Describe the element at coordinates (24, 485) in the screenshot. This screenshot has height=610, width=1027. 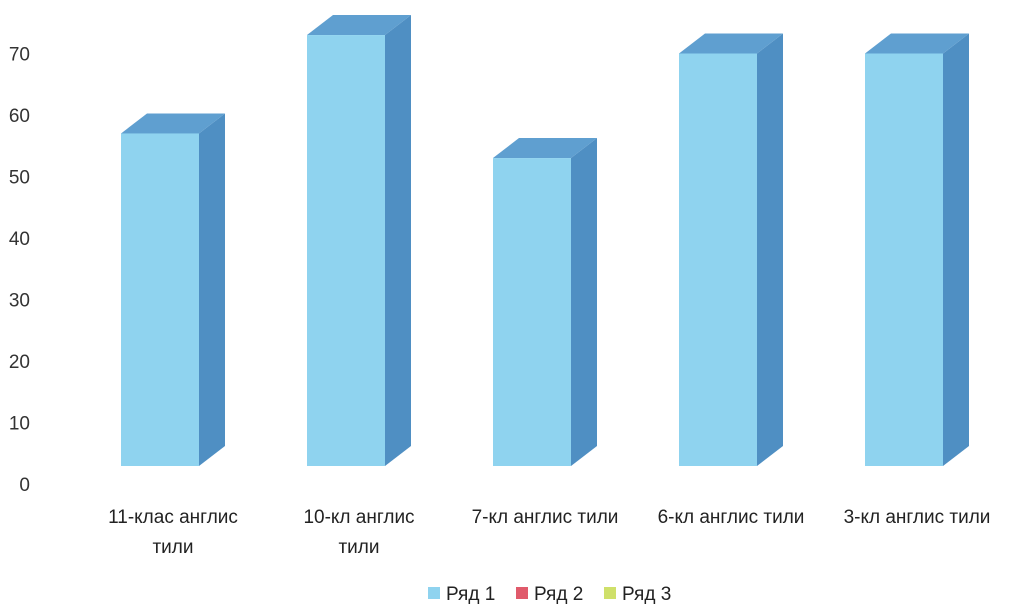
I see `y-tick-label: 0` at that location.